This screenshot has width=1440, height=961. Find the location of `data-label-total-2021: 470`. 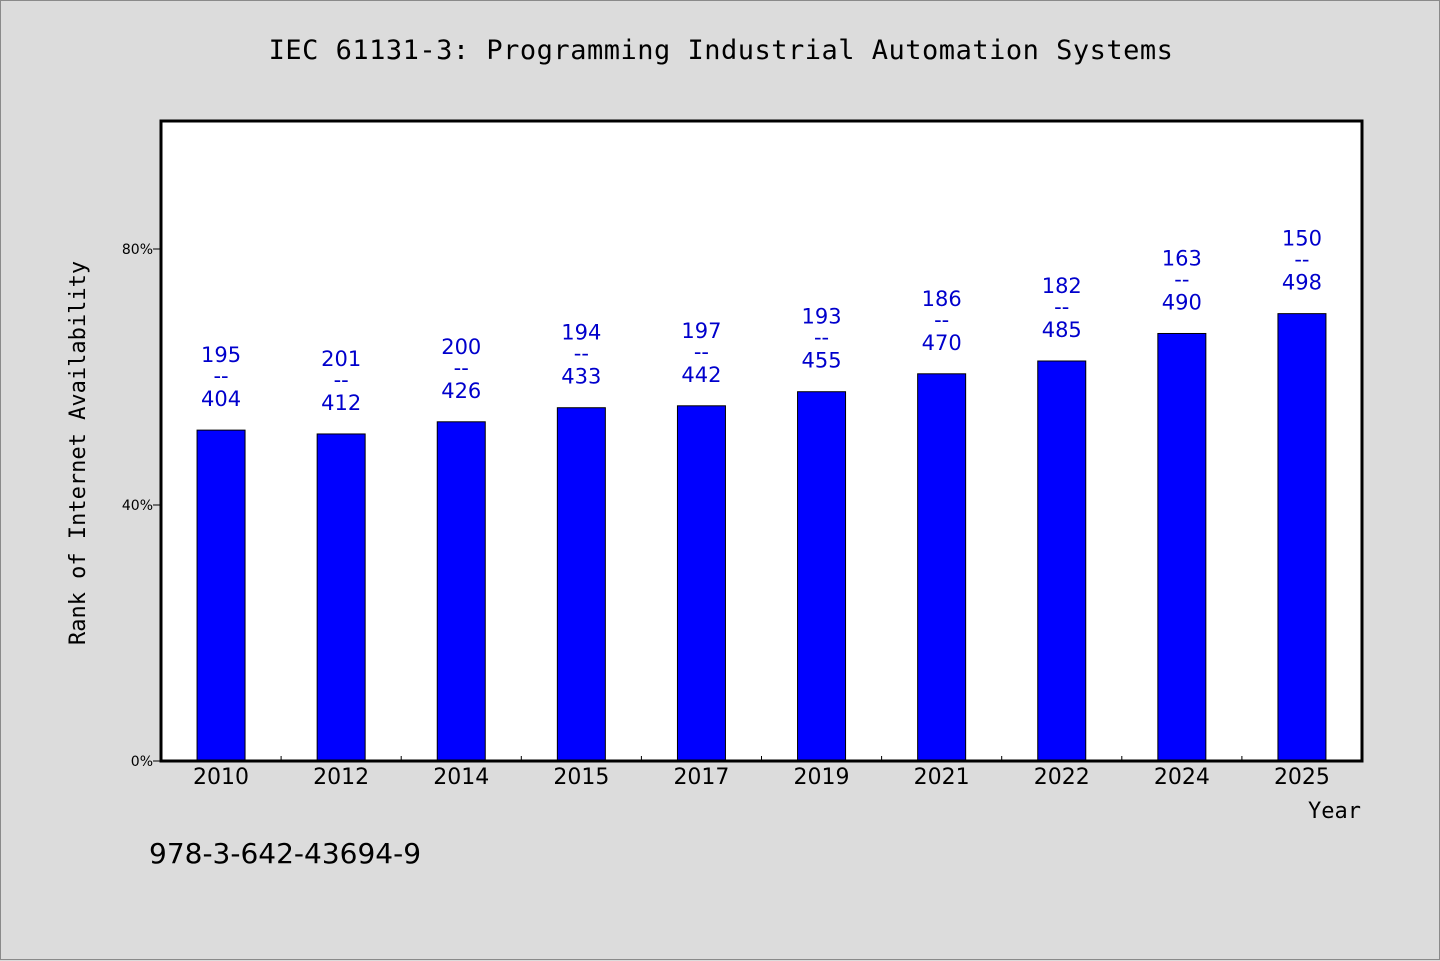

data-label-total-2021: 470 is located at coordinates (942, 343).